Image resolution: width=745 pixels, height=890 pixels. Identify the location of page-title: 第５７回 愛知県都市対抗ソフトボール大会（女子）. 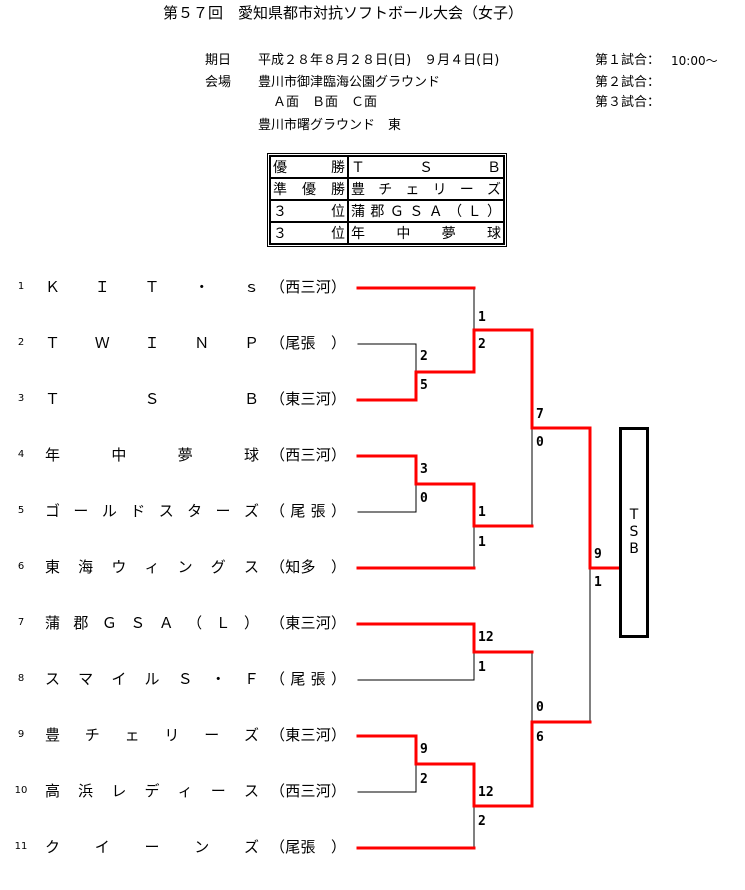
(343, 13).